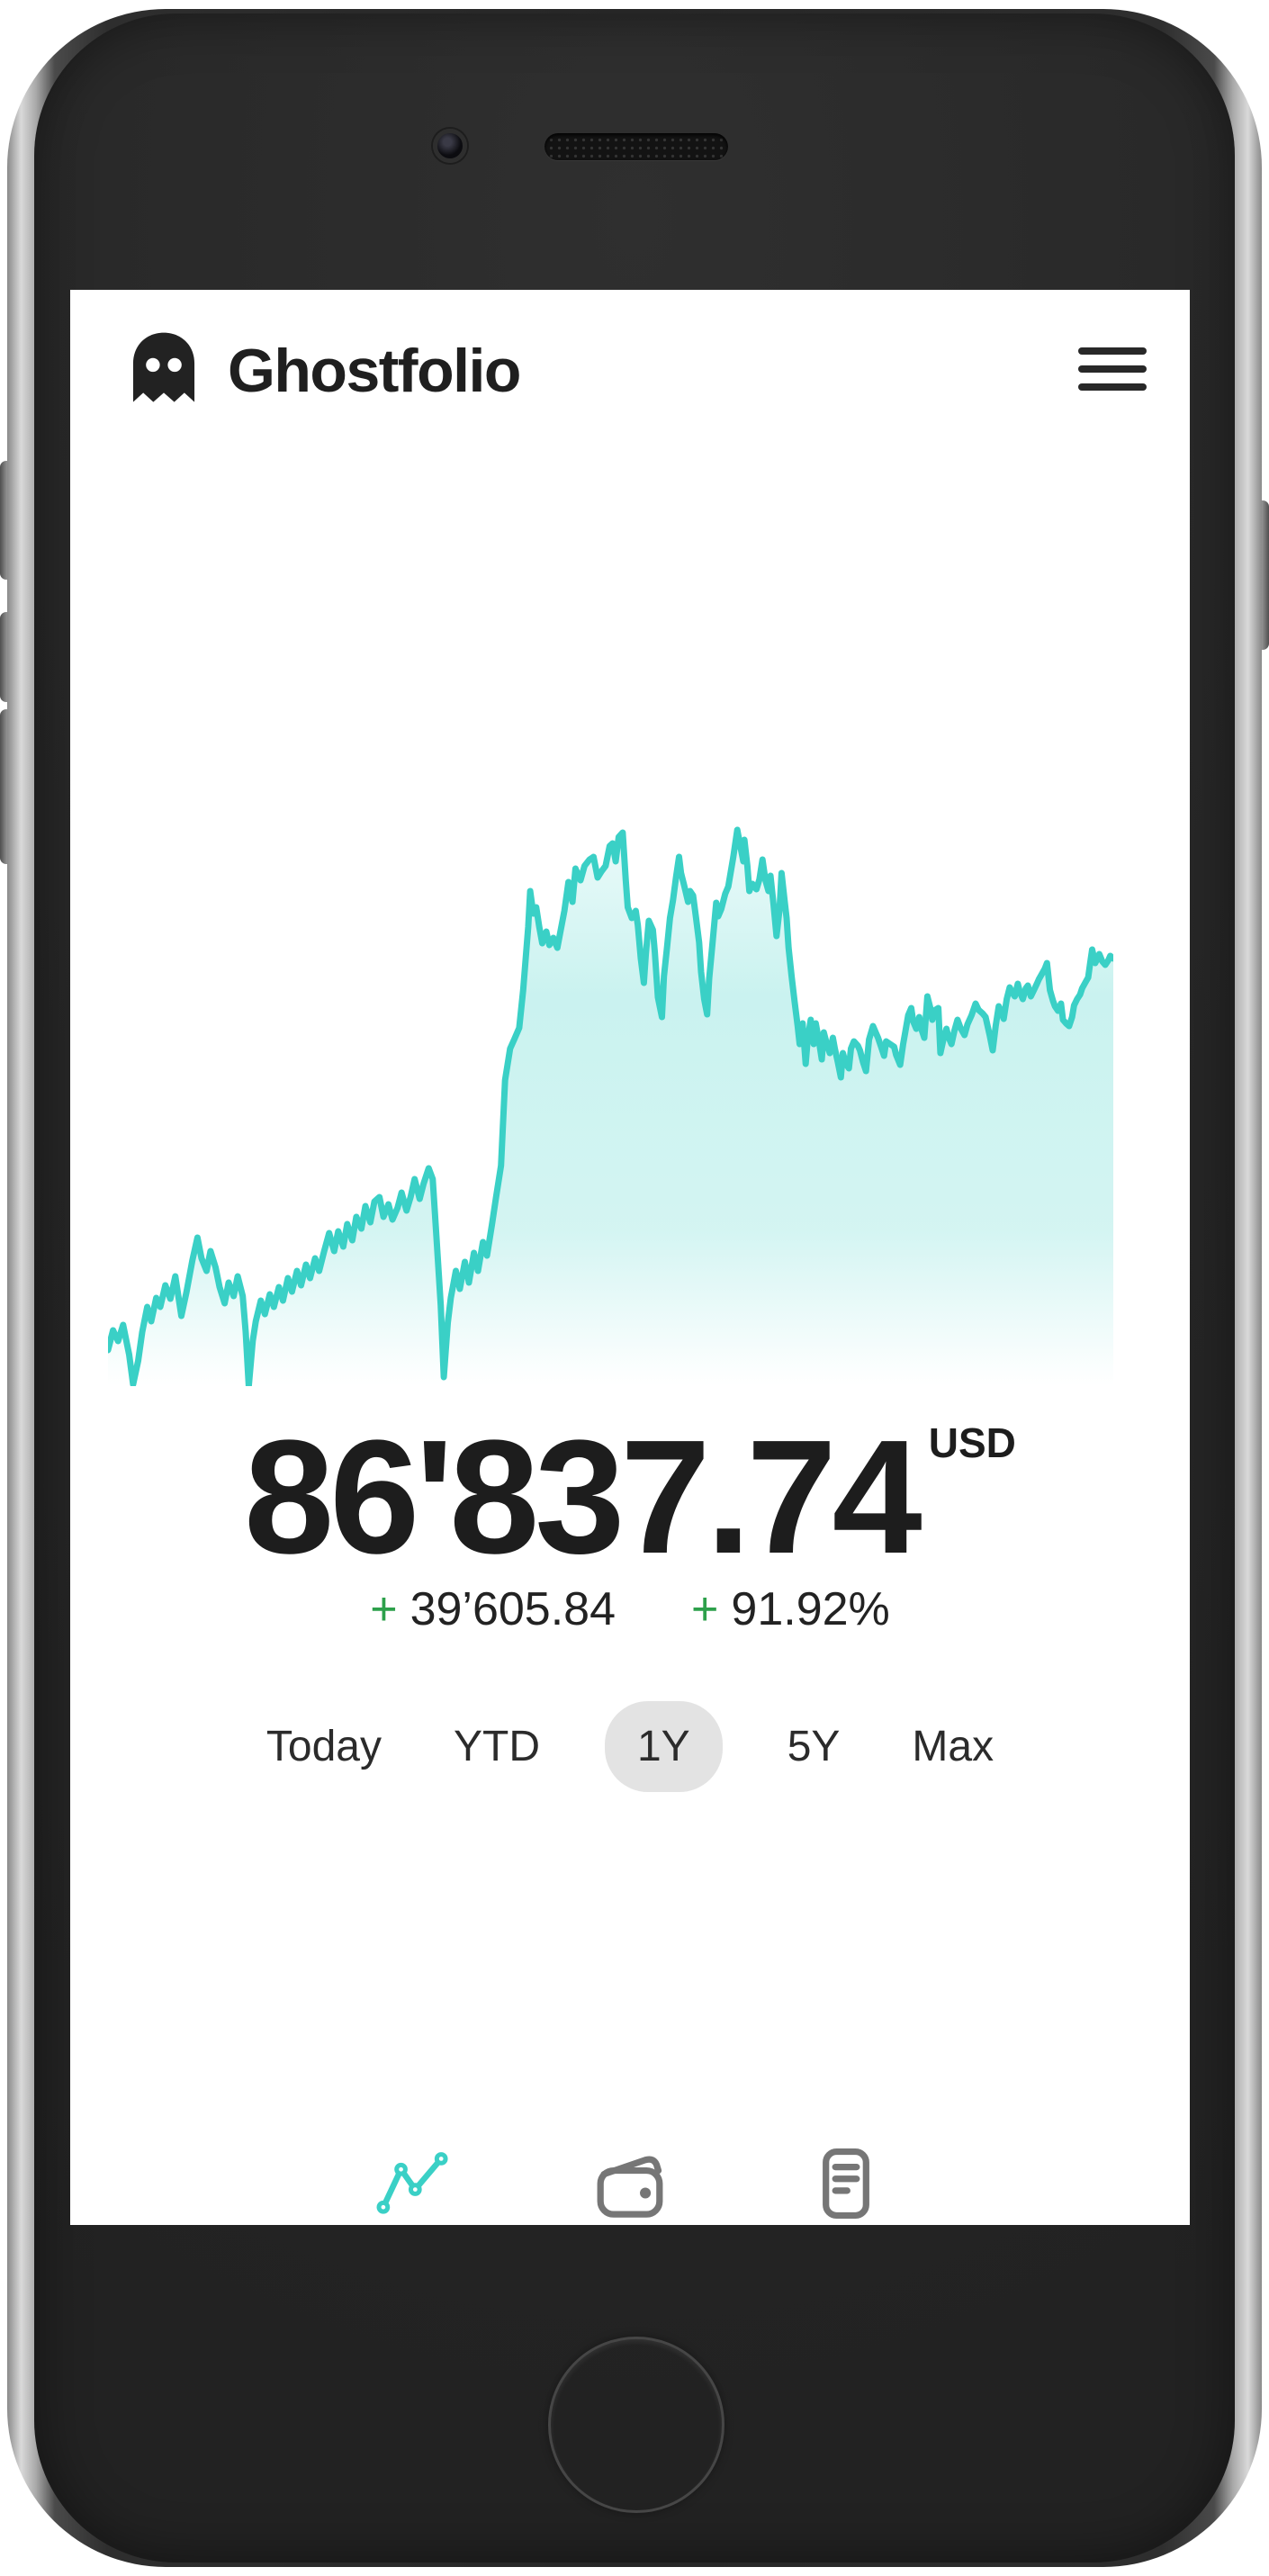 The image size is (1269, 2576). Describe the element at coordinates (450, 146) in the screenshot. I see `front-camera` at that location.